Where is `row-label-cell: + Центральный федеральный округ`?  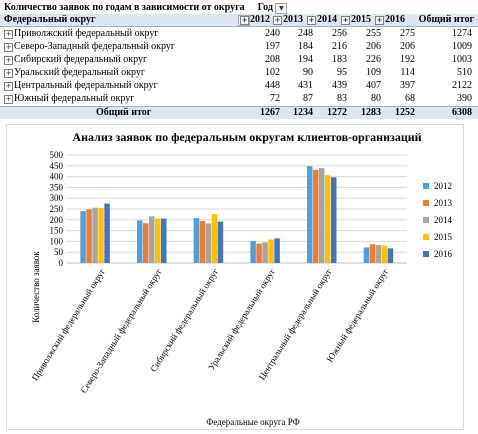 row-label-cell: + Центральный федеральный округ is located at coordinates (81, 85).